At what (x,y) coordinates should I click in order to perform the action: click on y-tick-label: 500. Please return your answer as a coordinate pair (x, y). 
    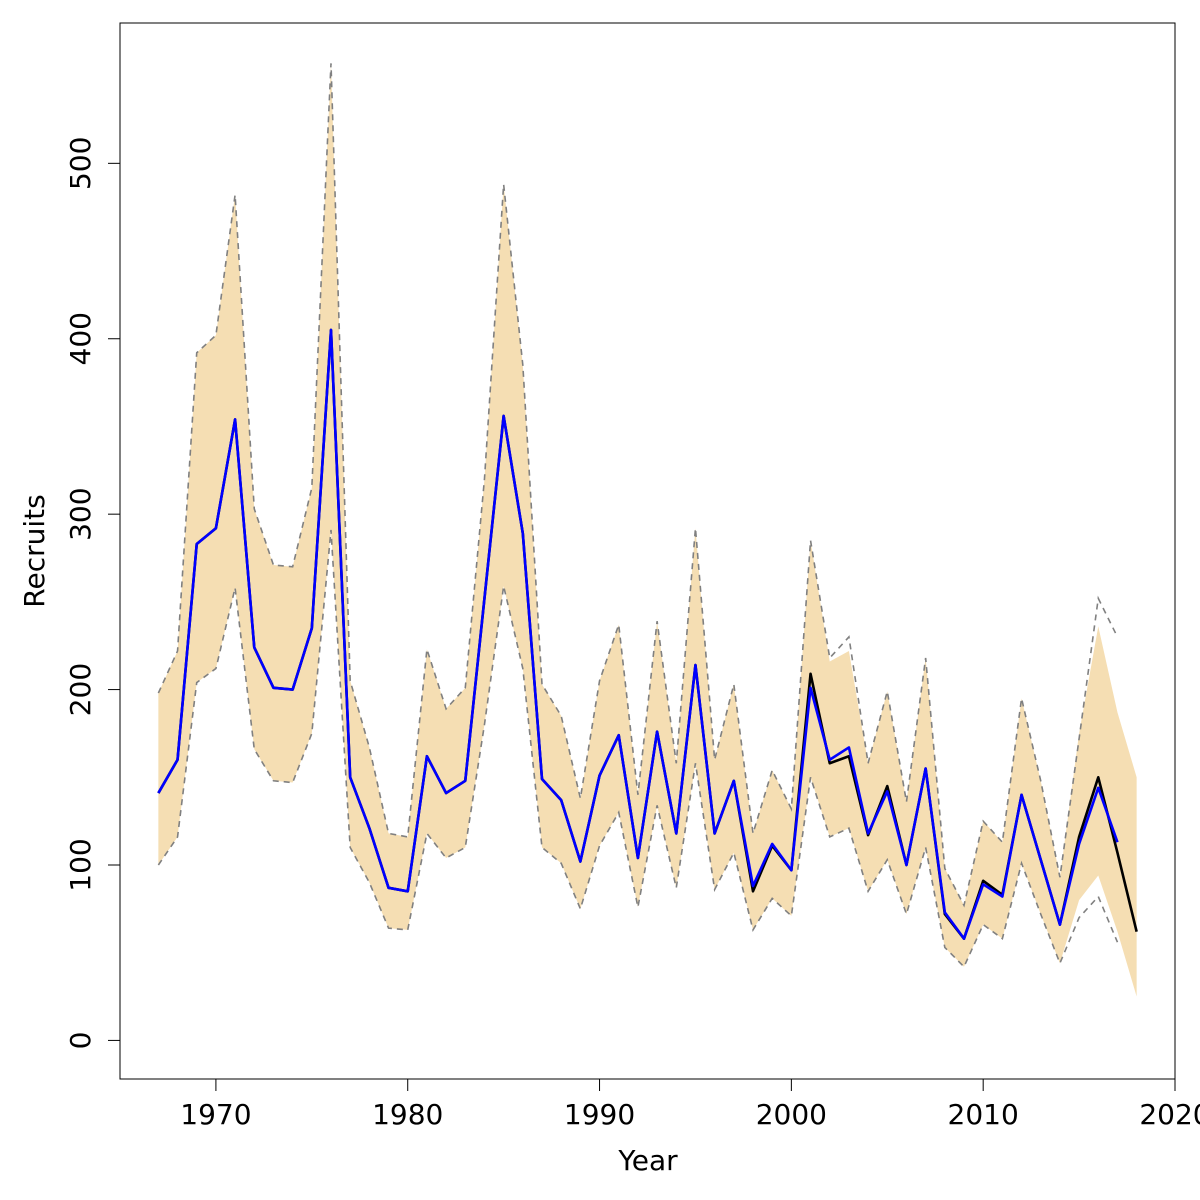
    Looking at the image, I should click on (80, 163).